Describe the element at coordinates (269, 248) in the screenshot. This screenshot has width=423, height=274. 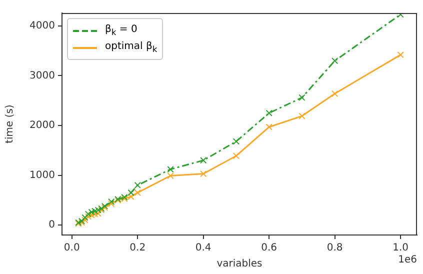
I see `x-tick-label: 0.6` at that location.